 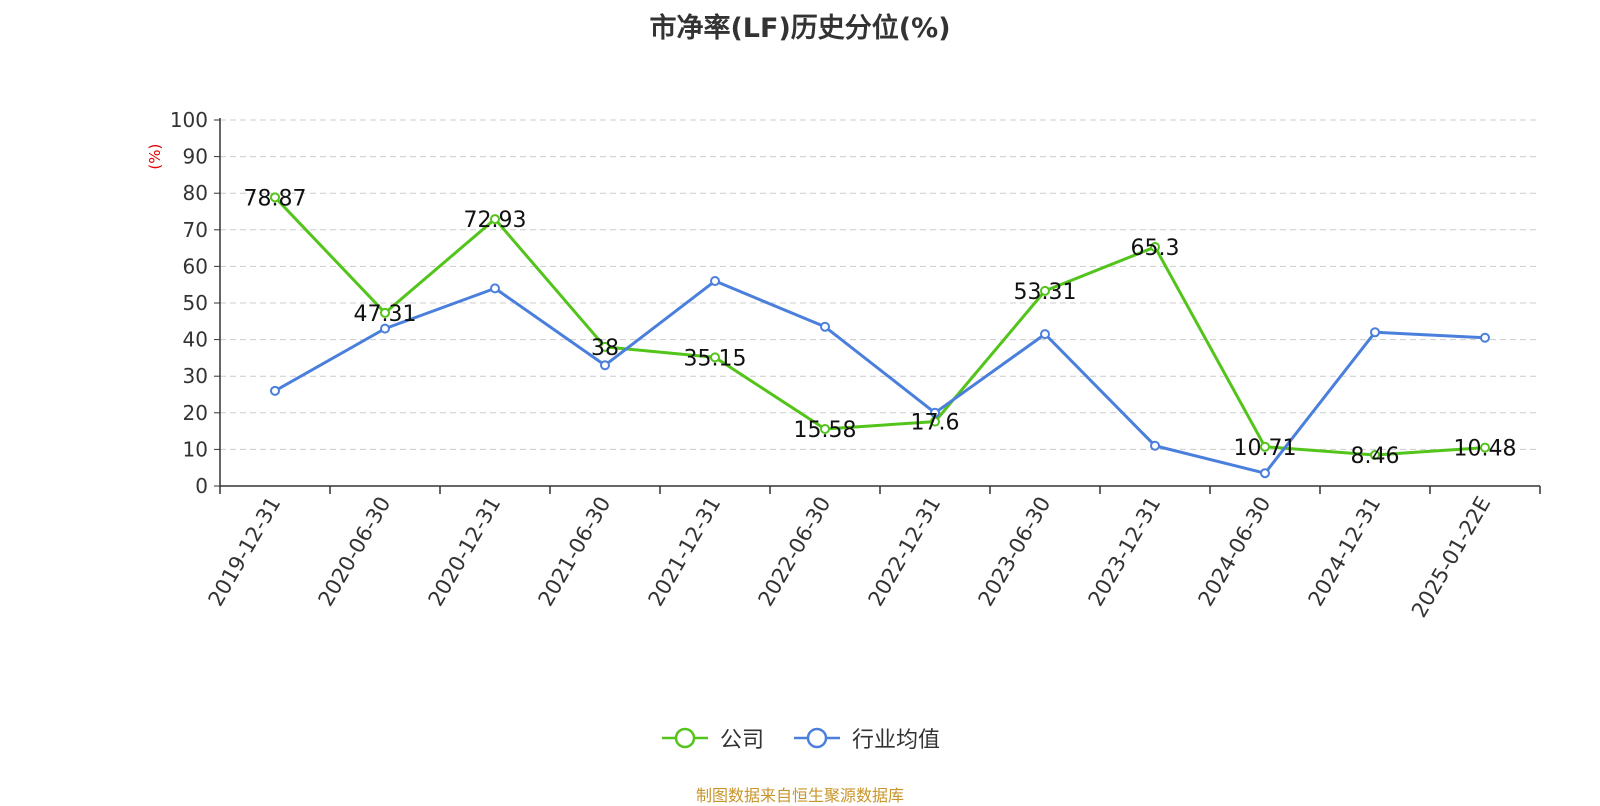 What do you see at coordinates (195, 340) in the screenshot?
I see `y-tick-label: 40` at bounding box center [195, 340].